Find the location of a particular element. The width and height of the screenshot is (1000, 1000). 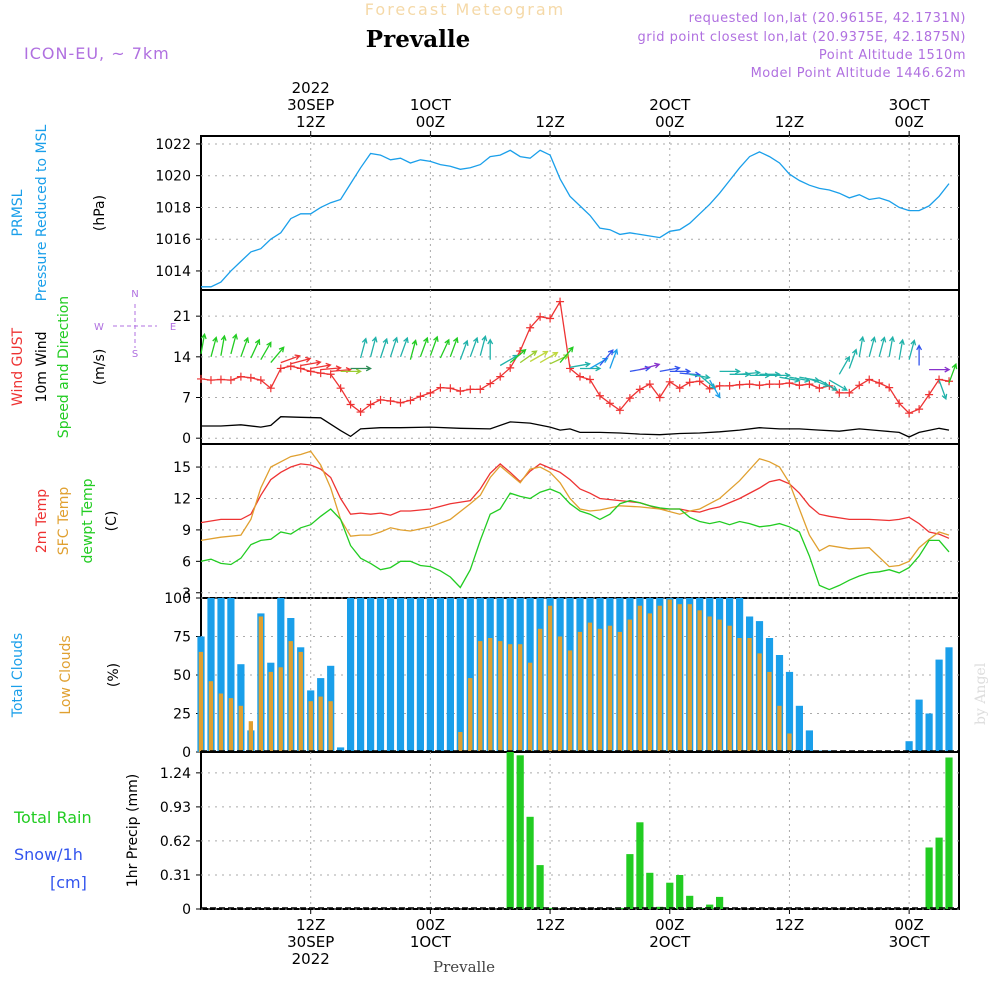

y-tick-label: 0 is located at coordinates (186, 910).